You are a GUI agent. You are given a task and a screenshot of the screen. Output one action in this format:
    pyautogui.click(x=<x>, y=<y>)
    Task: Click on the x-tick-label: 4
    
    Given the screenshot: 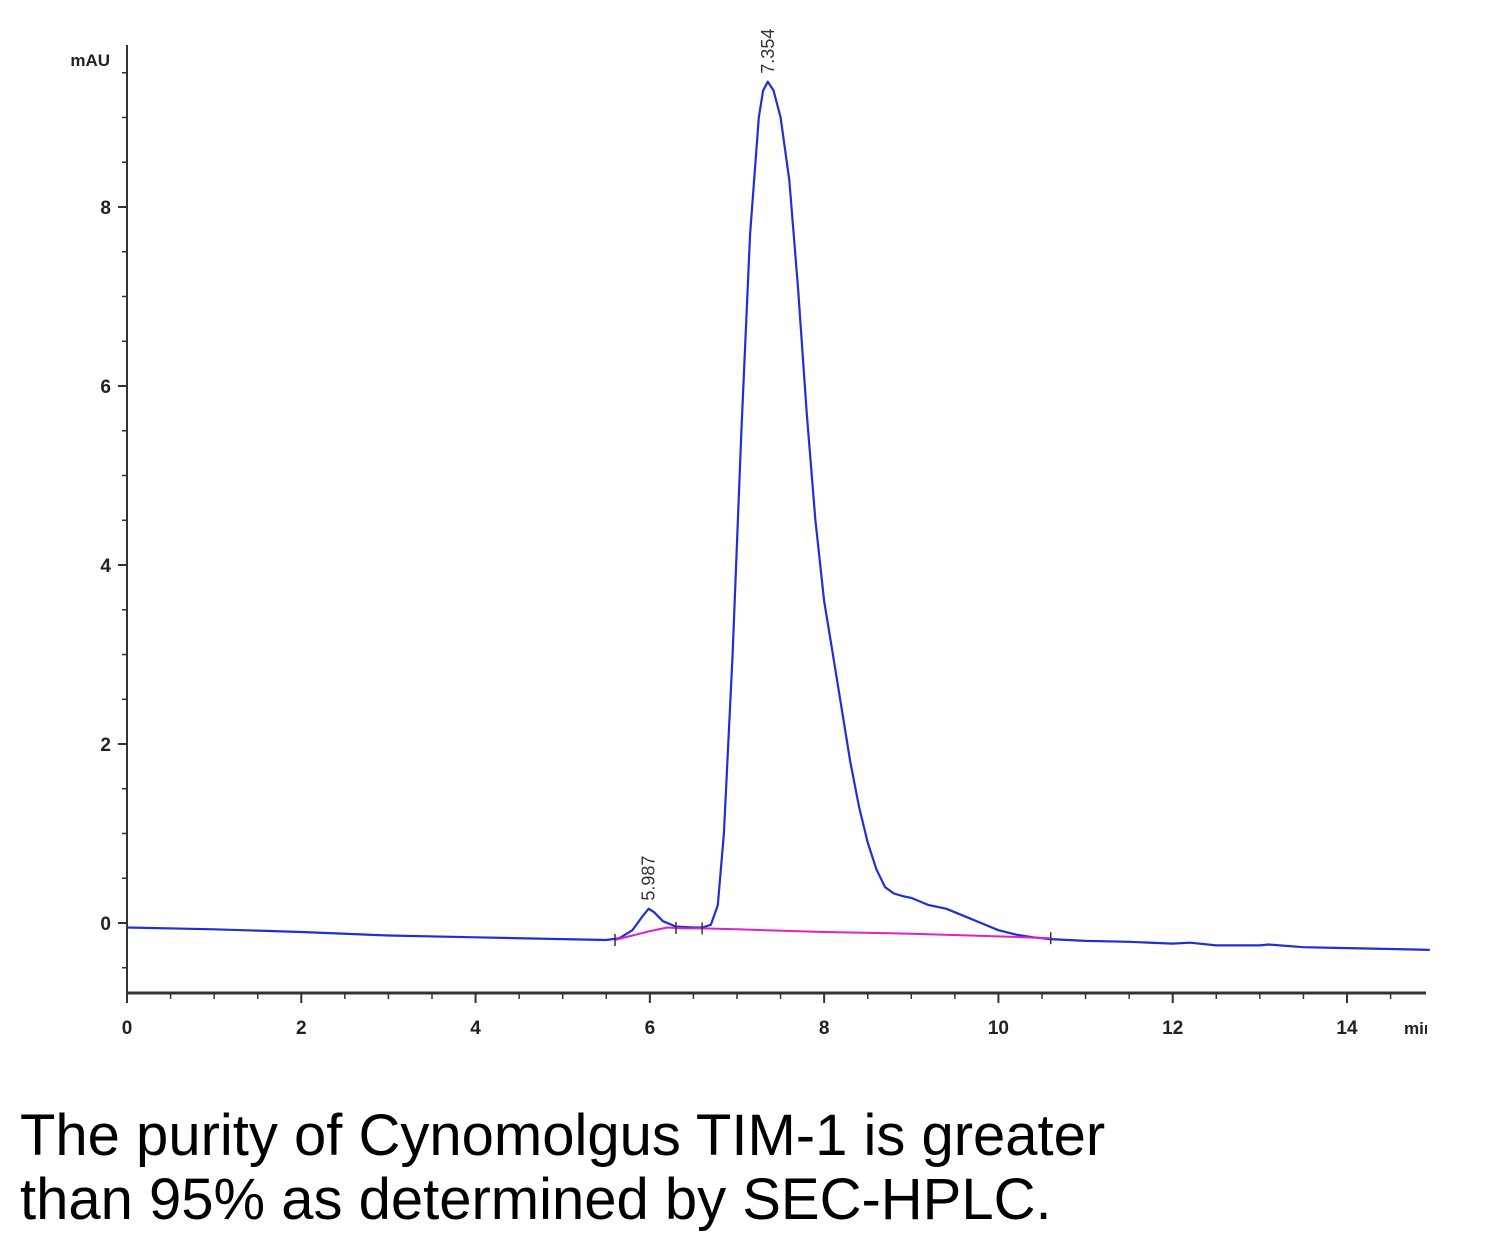 What is the action you would take?
    pyautogui.click(x=475, y=1028)
    